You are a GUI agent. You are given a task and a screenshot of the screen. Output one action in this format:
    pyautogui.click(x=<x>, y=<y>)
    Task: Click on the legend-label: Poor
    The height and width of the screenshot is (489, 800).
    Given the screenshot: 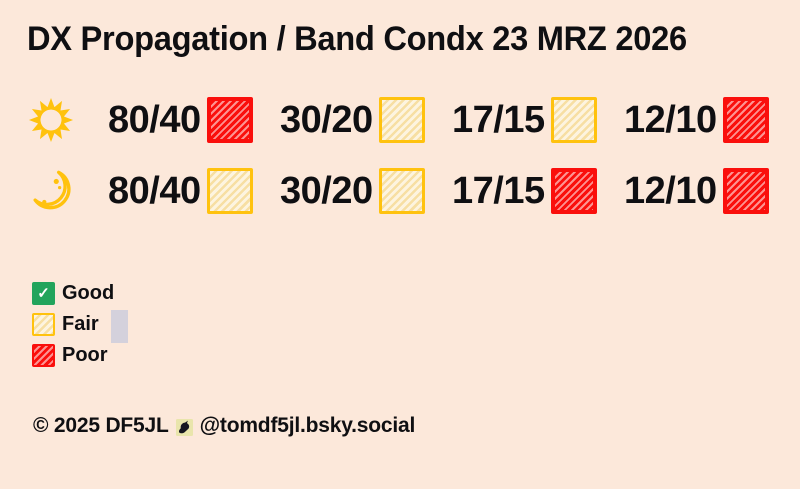 What is the action you would take?
    pyautogui.click(x=85, y=355)
    